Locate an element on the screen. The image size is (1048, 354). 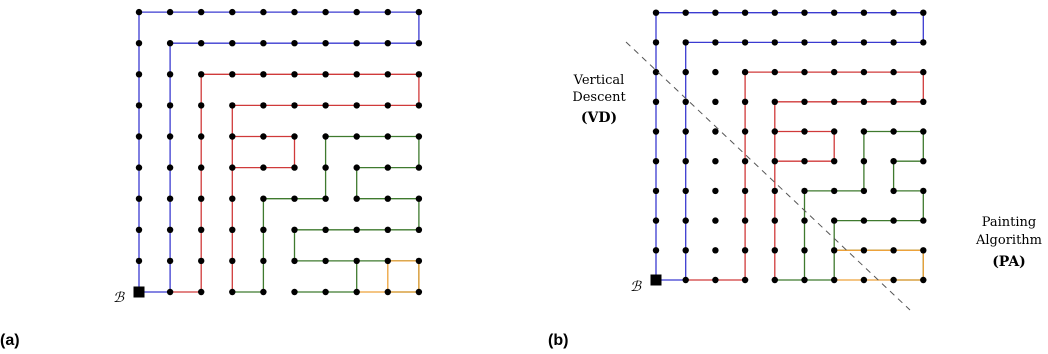
vd-label-line2: Descent is located at coordinates (599, 97).